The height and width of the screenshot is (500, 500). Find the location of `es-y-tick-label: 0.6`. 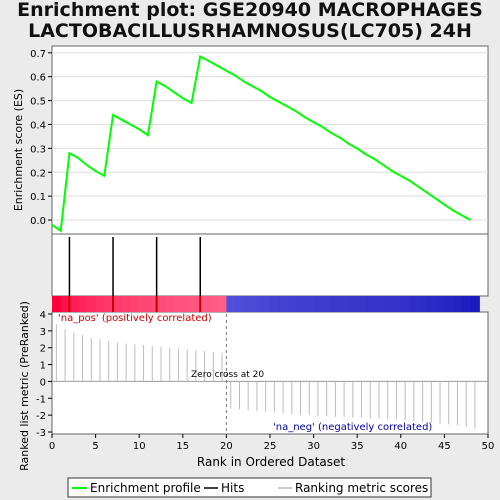

es-y-tick-label: 0.6 is located at coordinates (38, 78).